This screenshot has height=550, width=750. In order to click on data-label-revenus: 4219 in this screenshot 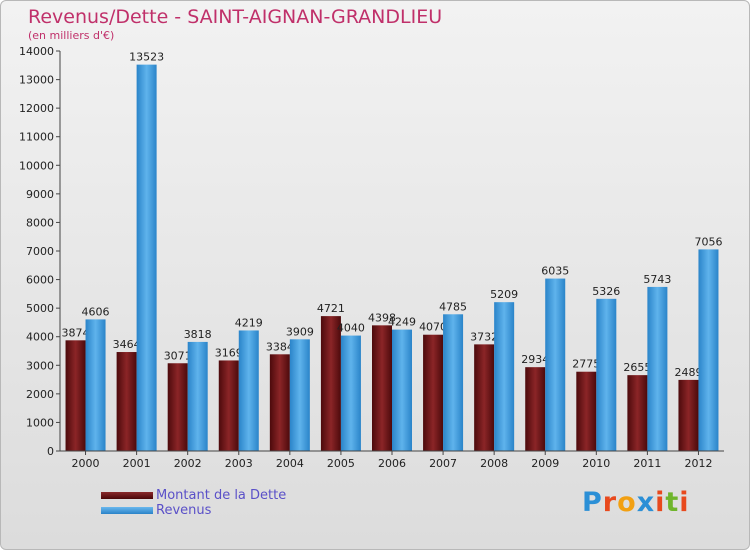, I will do `click(249, 322)`.